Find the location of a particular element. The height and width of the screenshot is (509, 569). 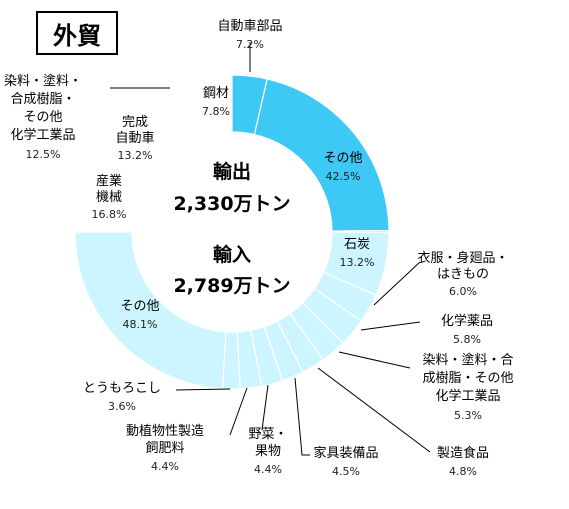

import-center-title: 輸入 is located at coordinates (232, 254).